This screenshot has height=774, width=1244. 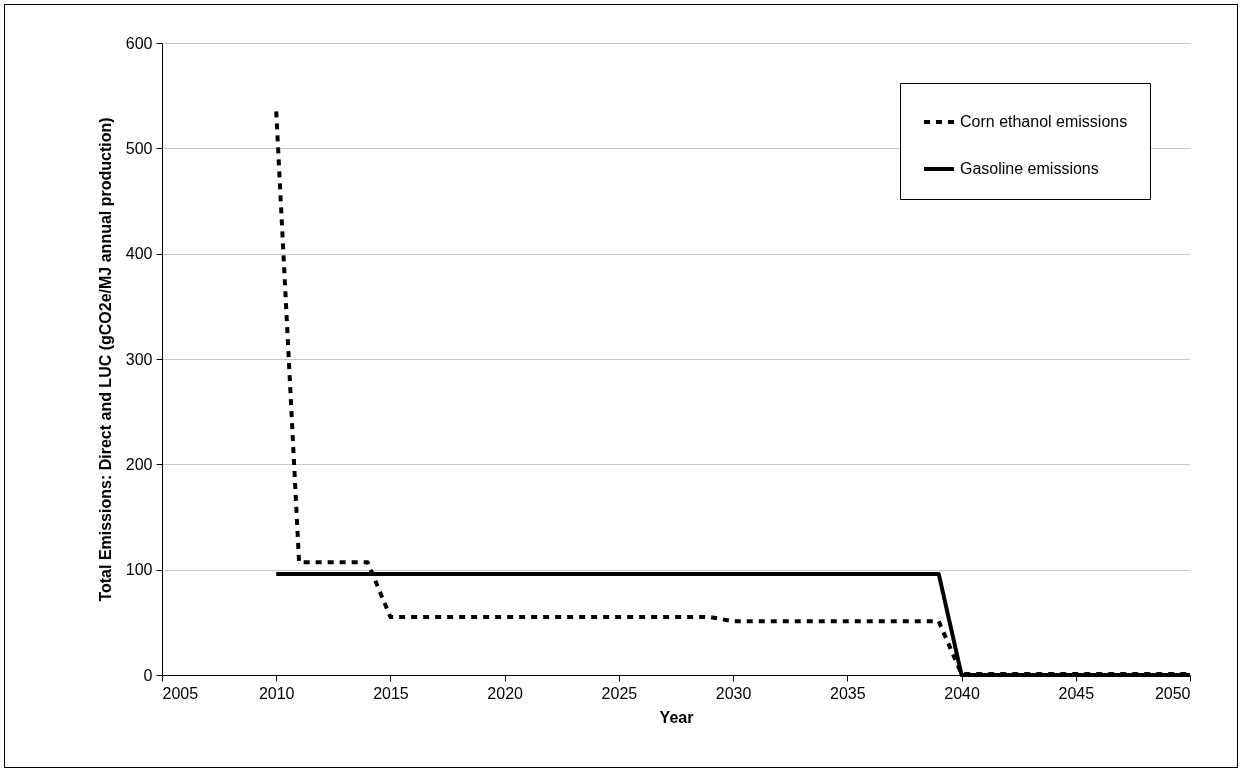 I want to click on x-tick-label: 2010, so click(x=276, y=693).